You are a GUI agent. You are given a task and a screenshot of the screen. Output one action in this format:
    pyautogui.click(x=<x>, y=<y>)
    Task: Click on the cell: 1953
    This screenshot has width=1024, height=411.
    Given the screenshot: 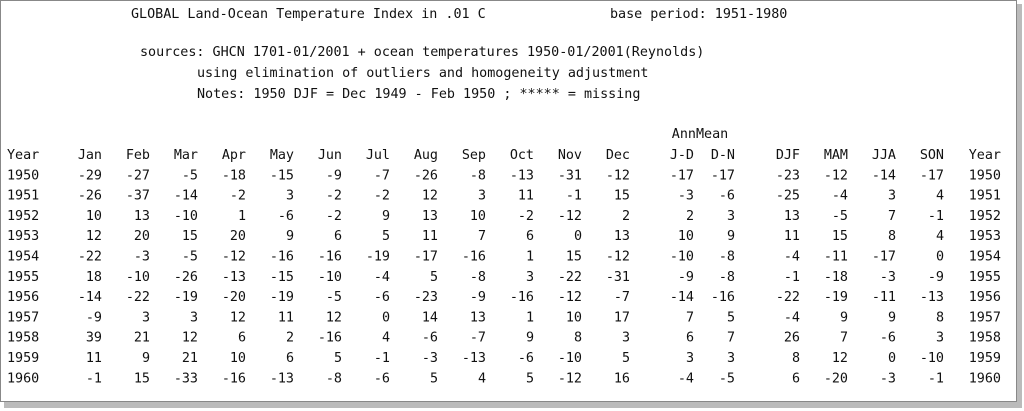 What is the action you would take?
    pyautogui.click(x=23, y=236)
    